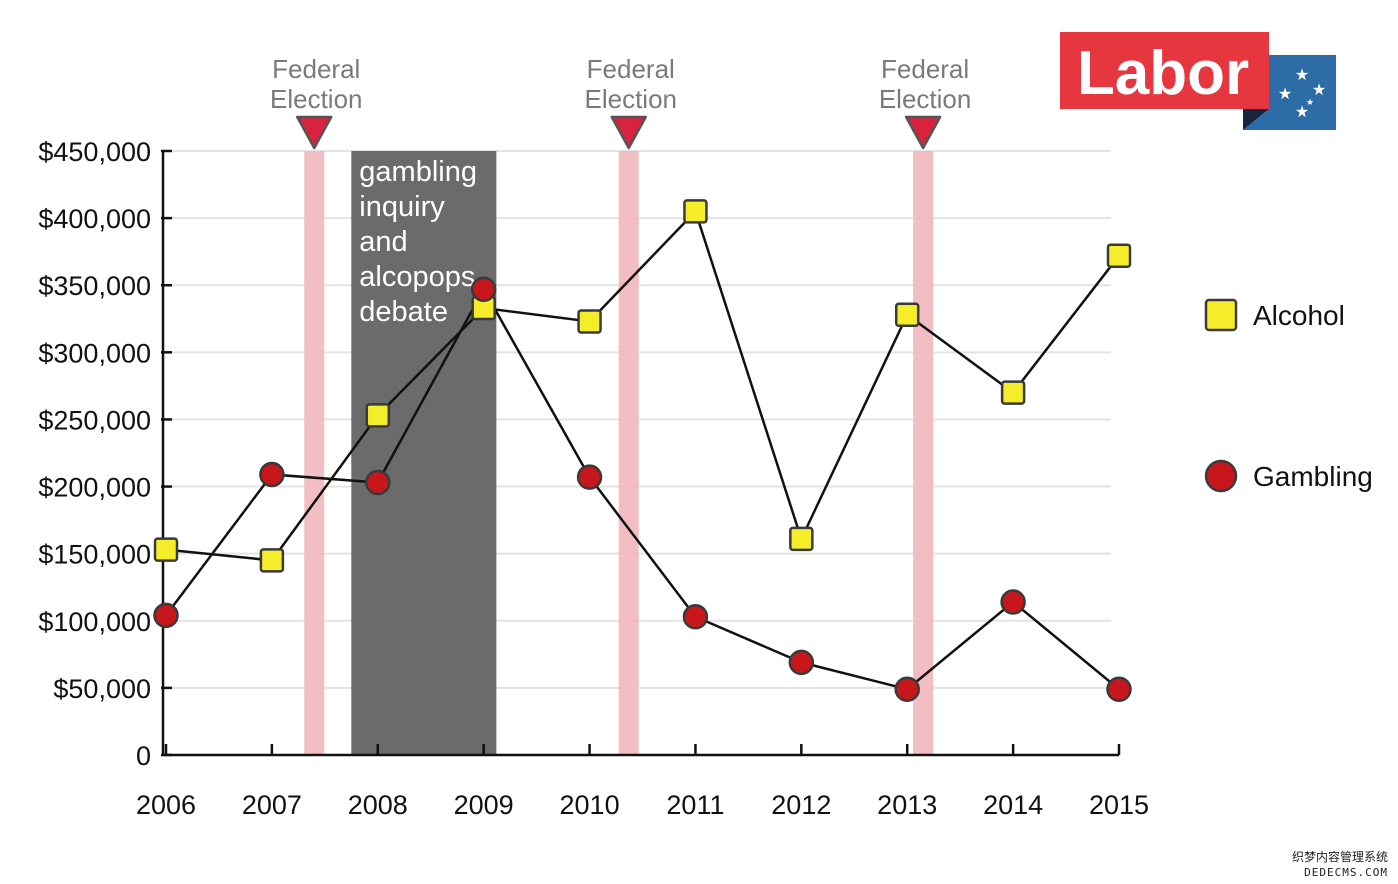 Image resolution: width=1398 pixels, height=884 pixels. Describe the element at coordinates (94, 622) in the screenshot. I see `y-tick-label: $100,000` at that location.